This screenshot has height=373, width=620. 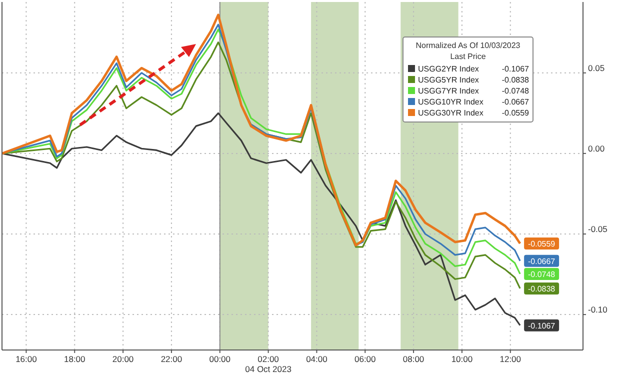 What do you see at coordinates (27, 359) in the screenshot?
I see `x-tick-label: 16:00` at bounding box center [27, 359].